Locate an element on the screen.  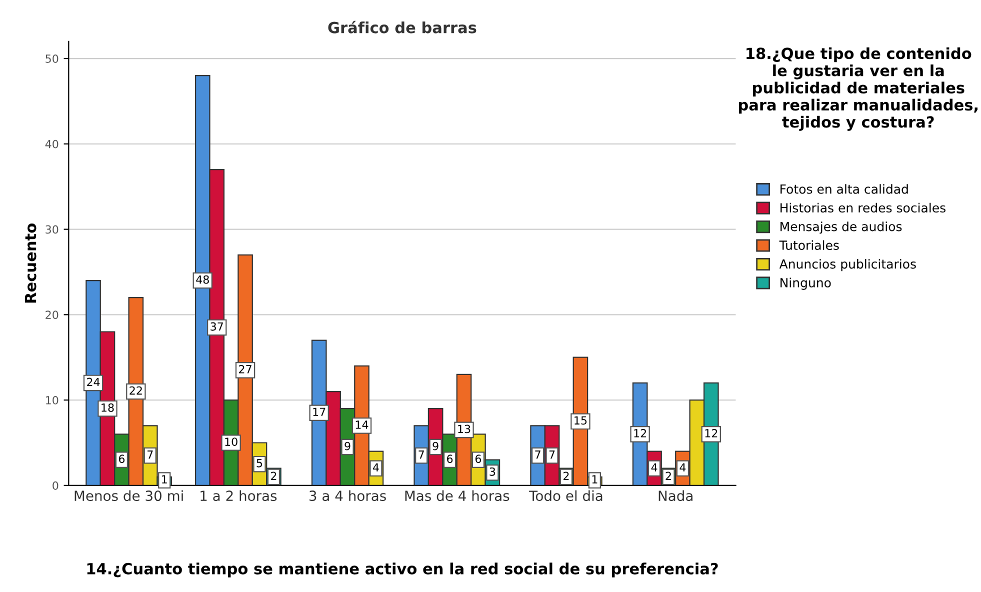
y-tick-label: 40 is located at coordinates (51, 144).